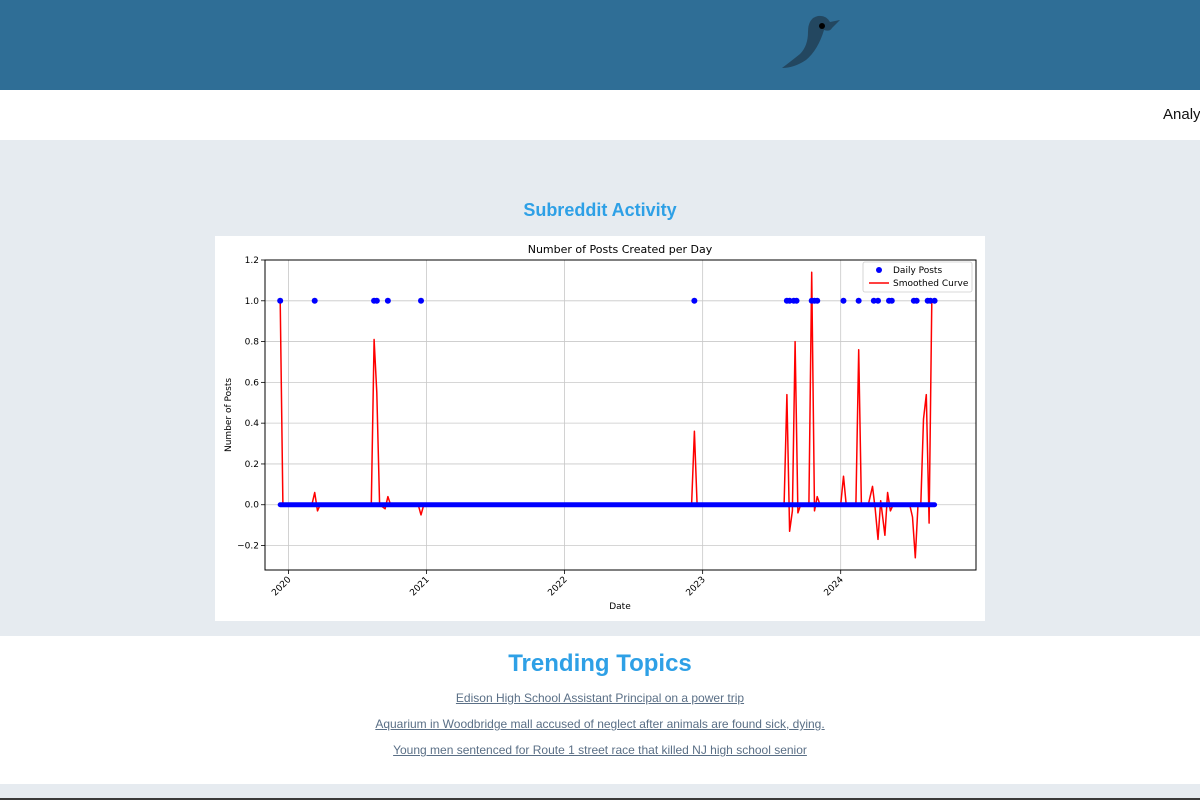 The image size is (1200, 800). What do you see at coordinates (229, 415) in the screenshot?
I see `y-axis-label: Number of Posts` at bounding box center [229, 415].